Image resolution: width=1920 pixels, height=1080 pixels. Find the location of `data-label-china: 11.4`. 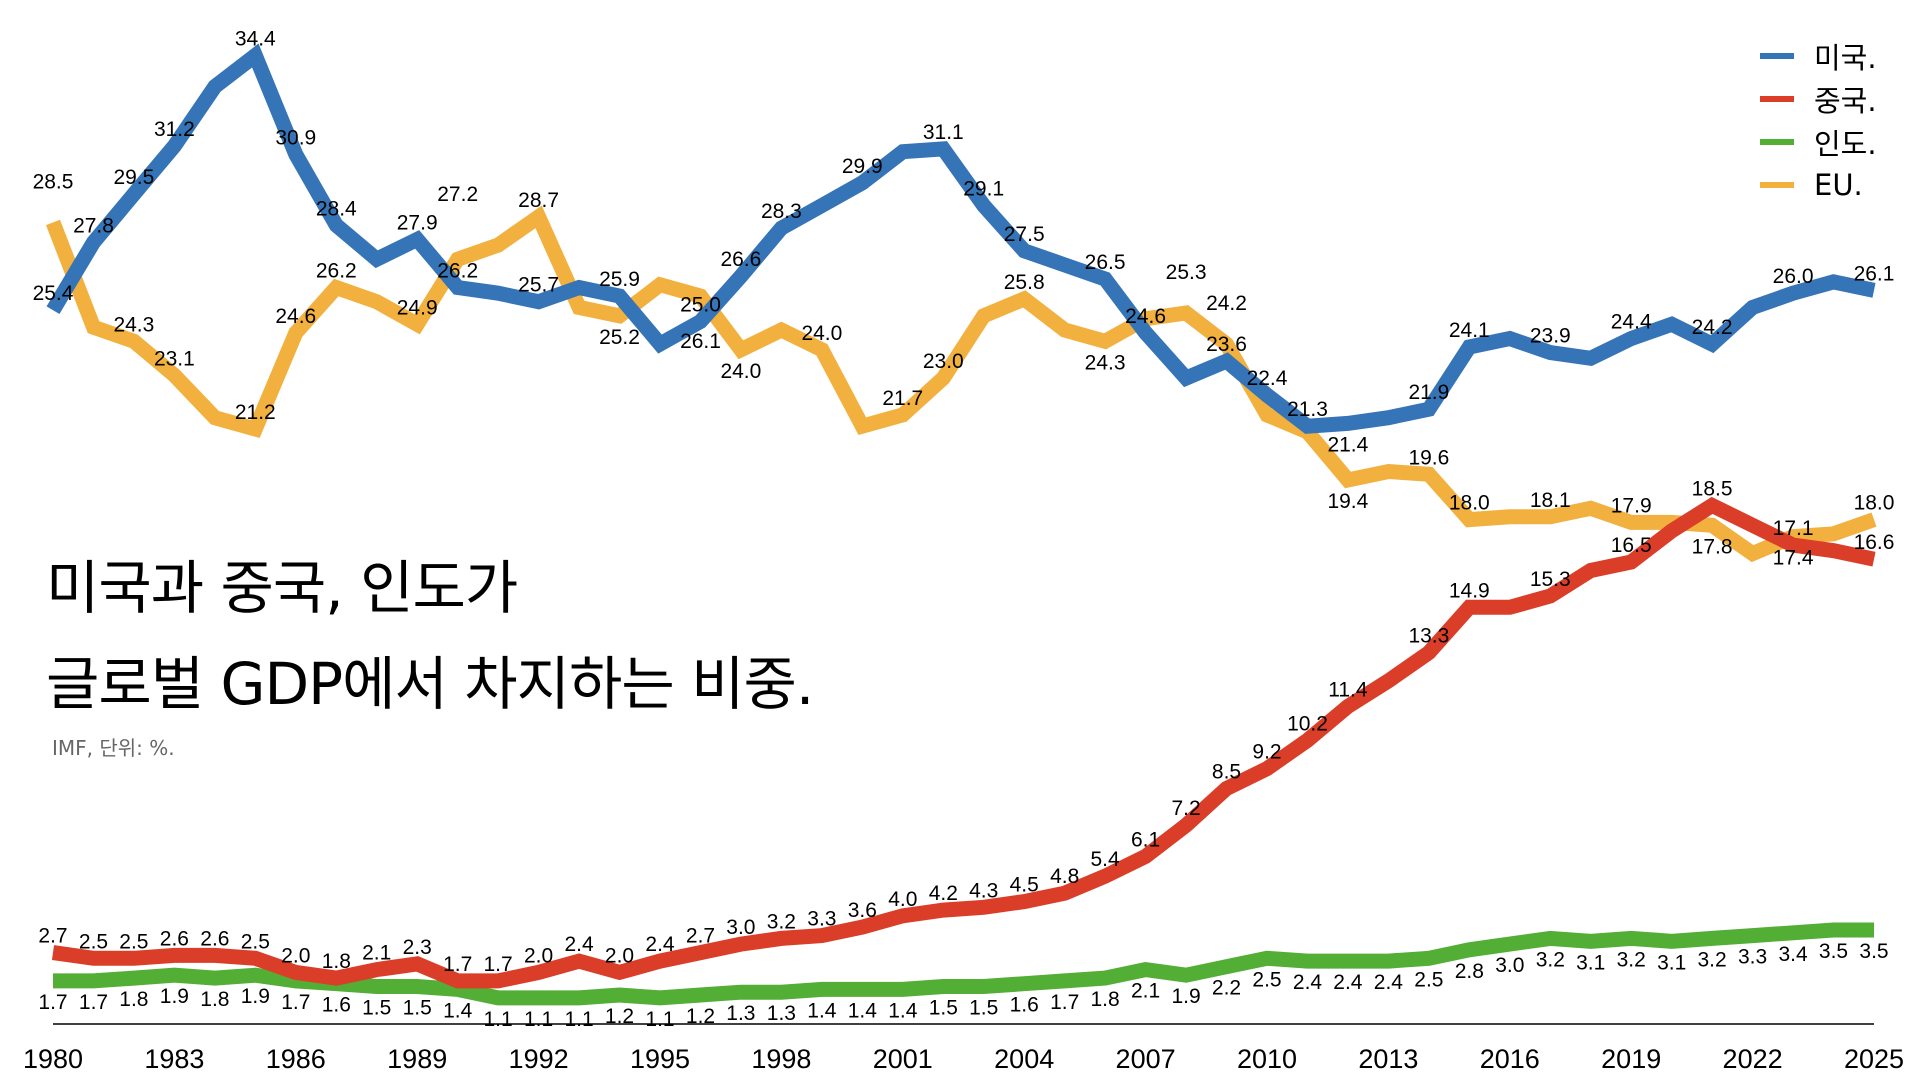

data-label-china: 11.4 is located at coordinates (1348, 689).